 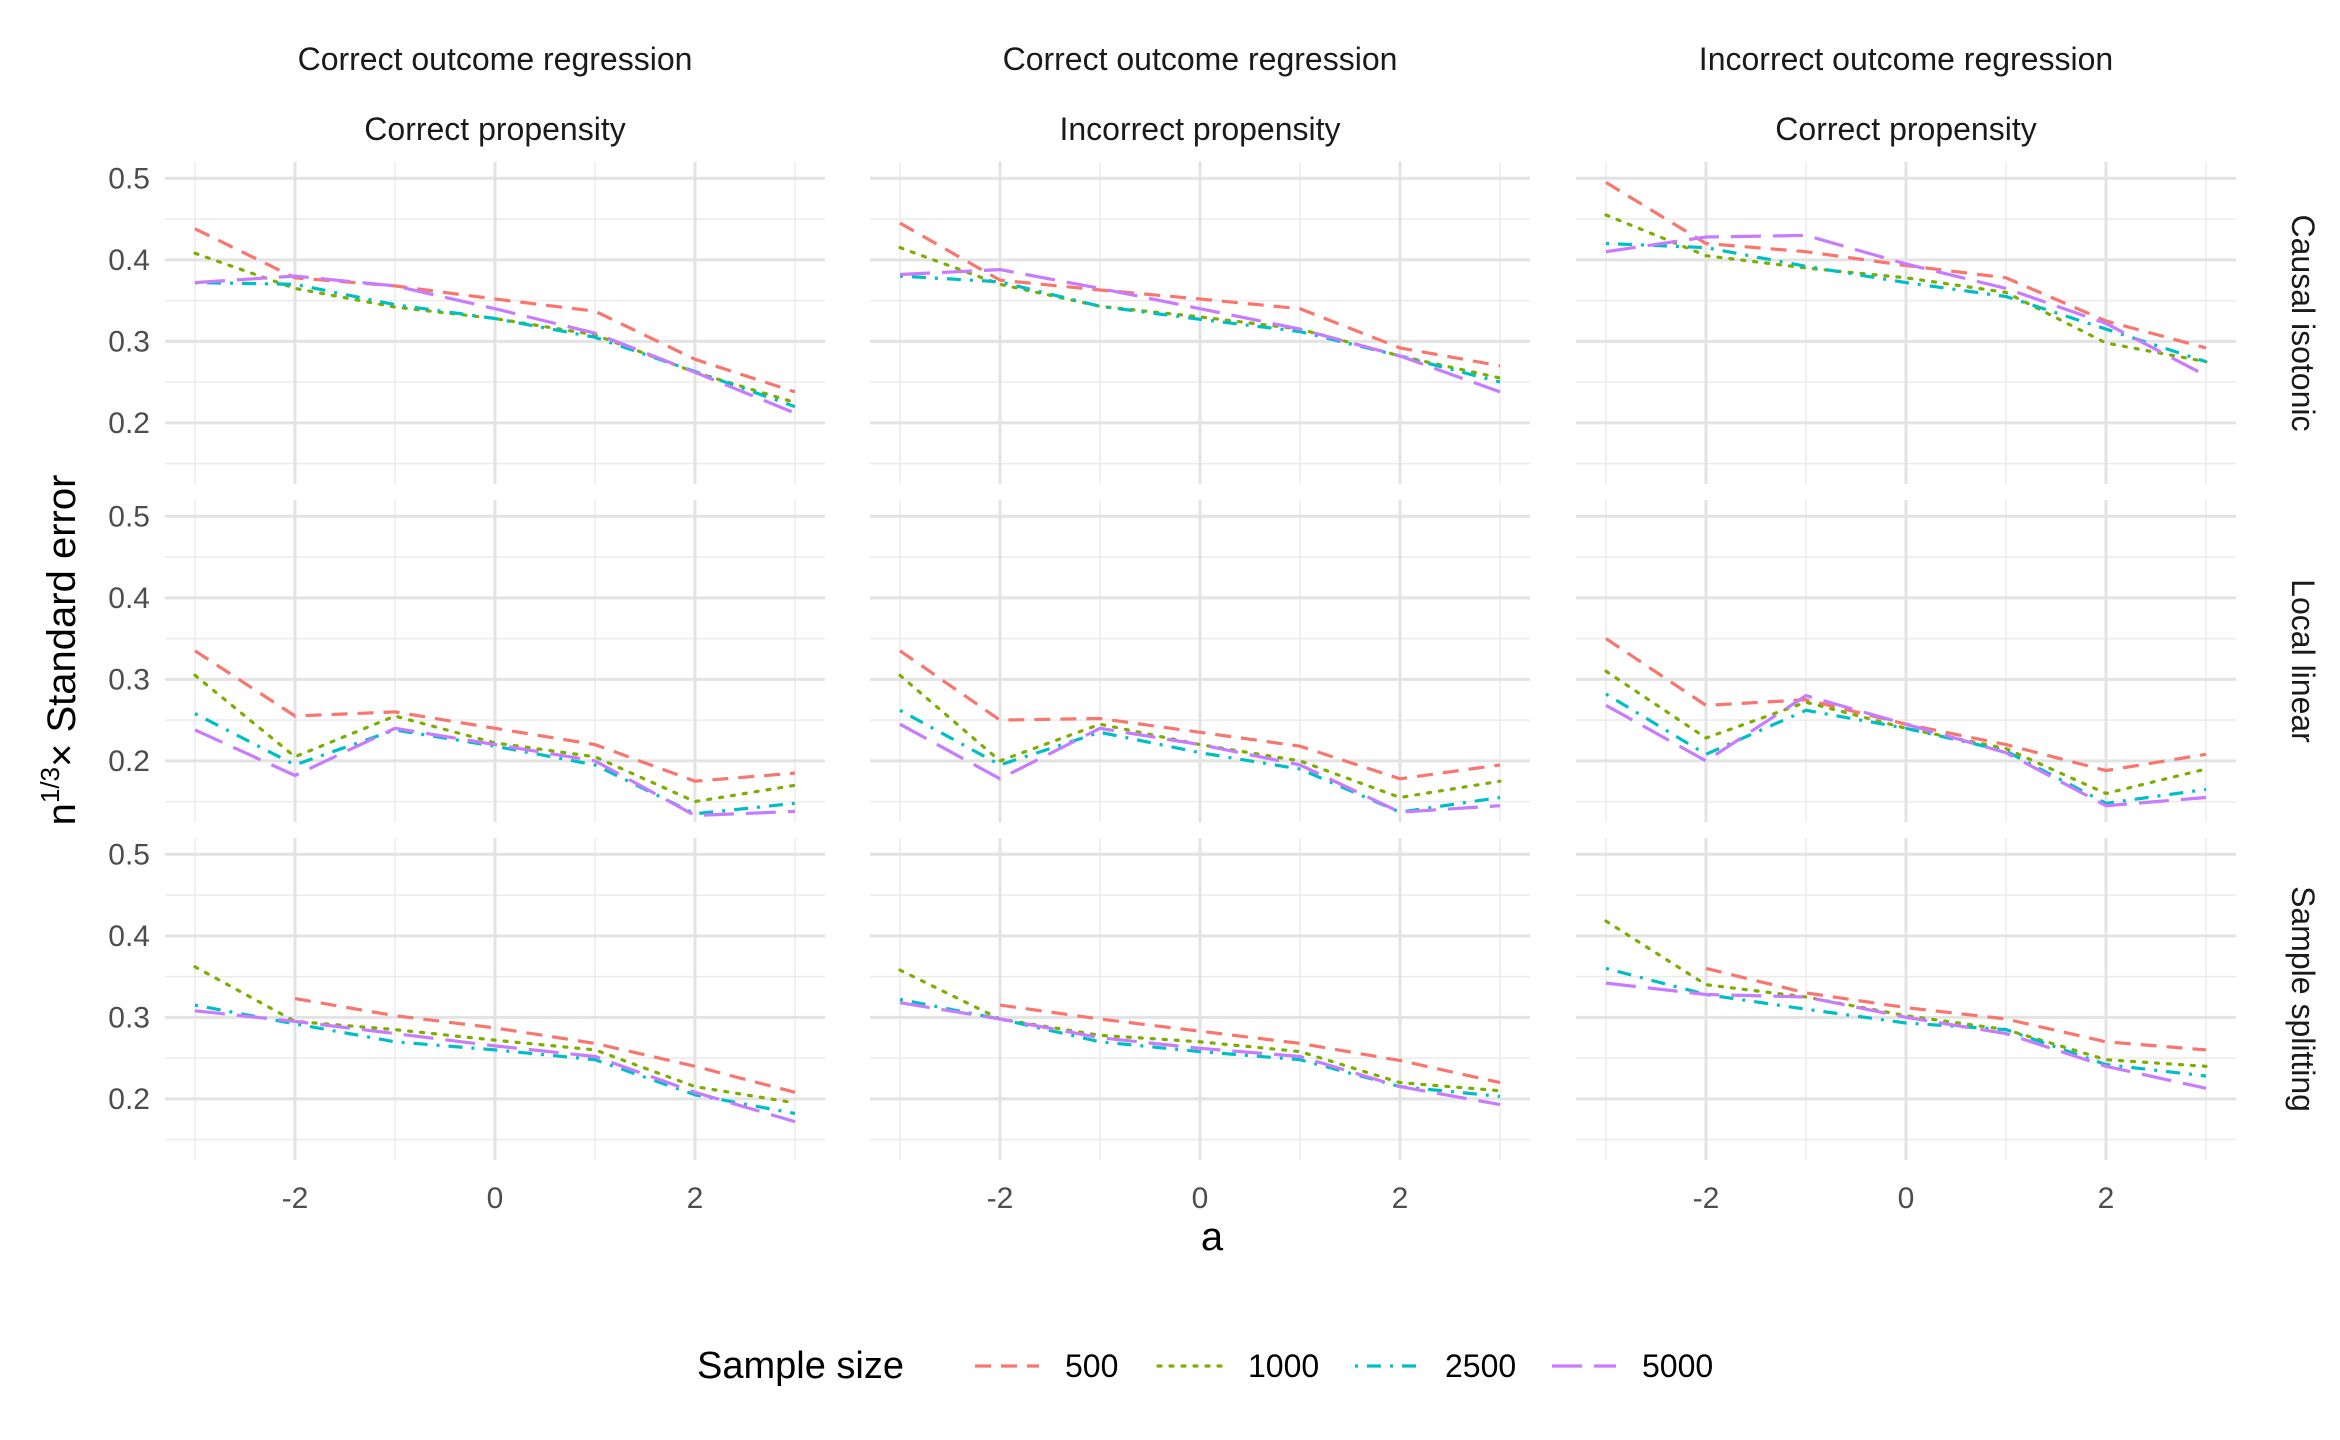 I want to click on panel-r3-c3, so click(x=1906, y=999).